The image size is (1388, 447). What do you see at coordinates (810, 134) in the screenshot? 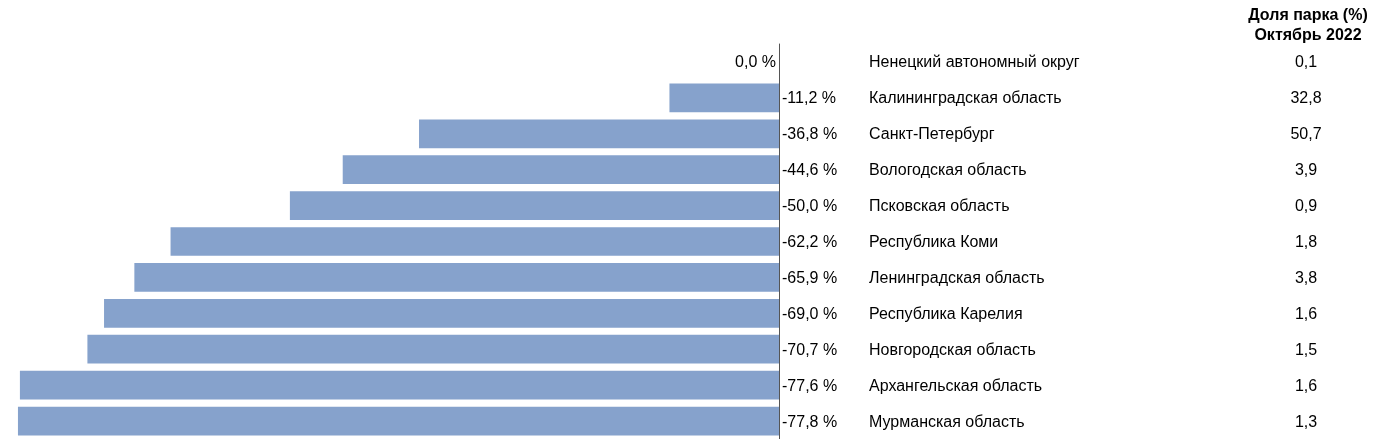
I see `data-label: -36,8 %` at bounding box center [810, 134].